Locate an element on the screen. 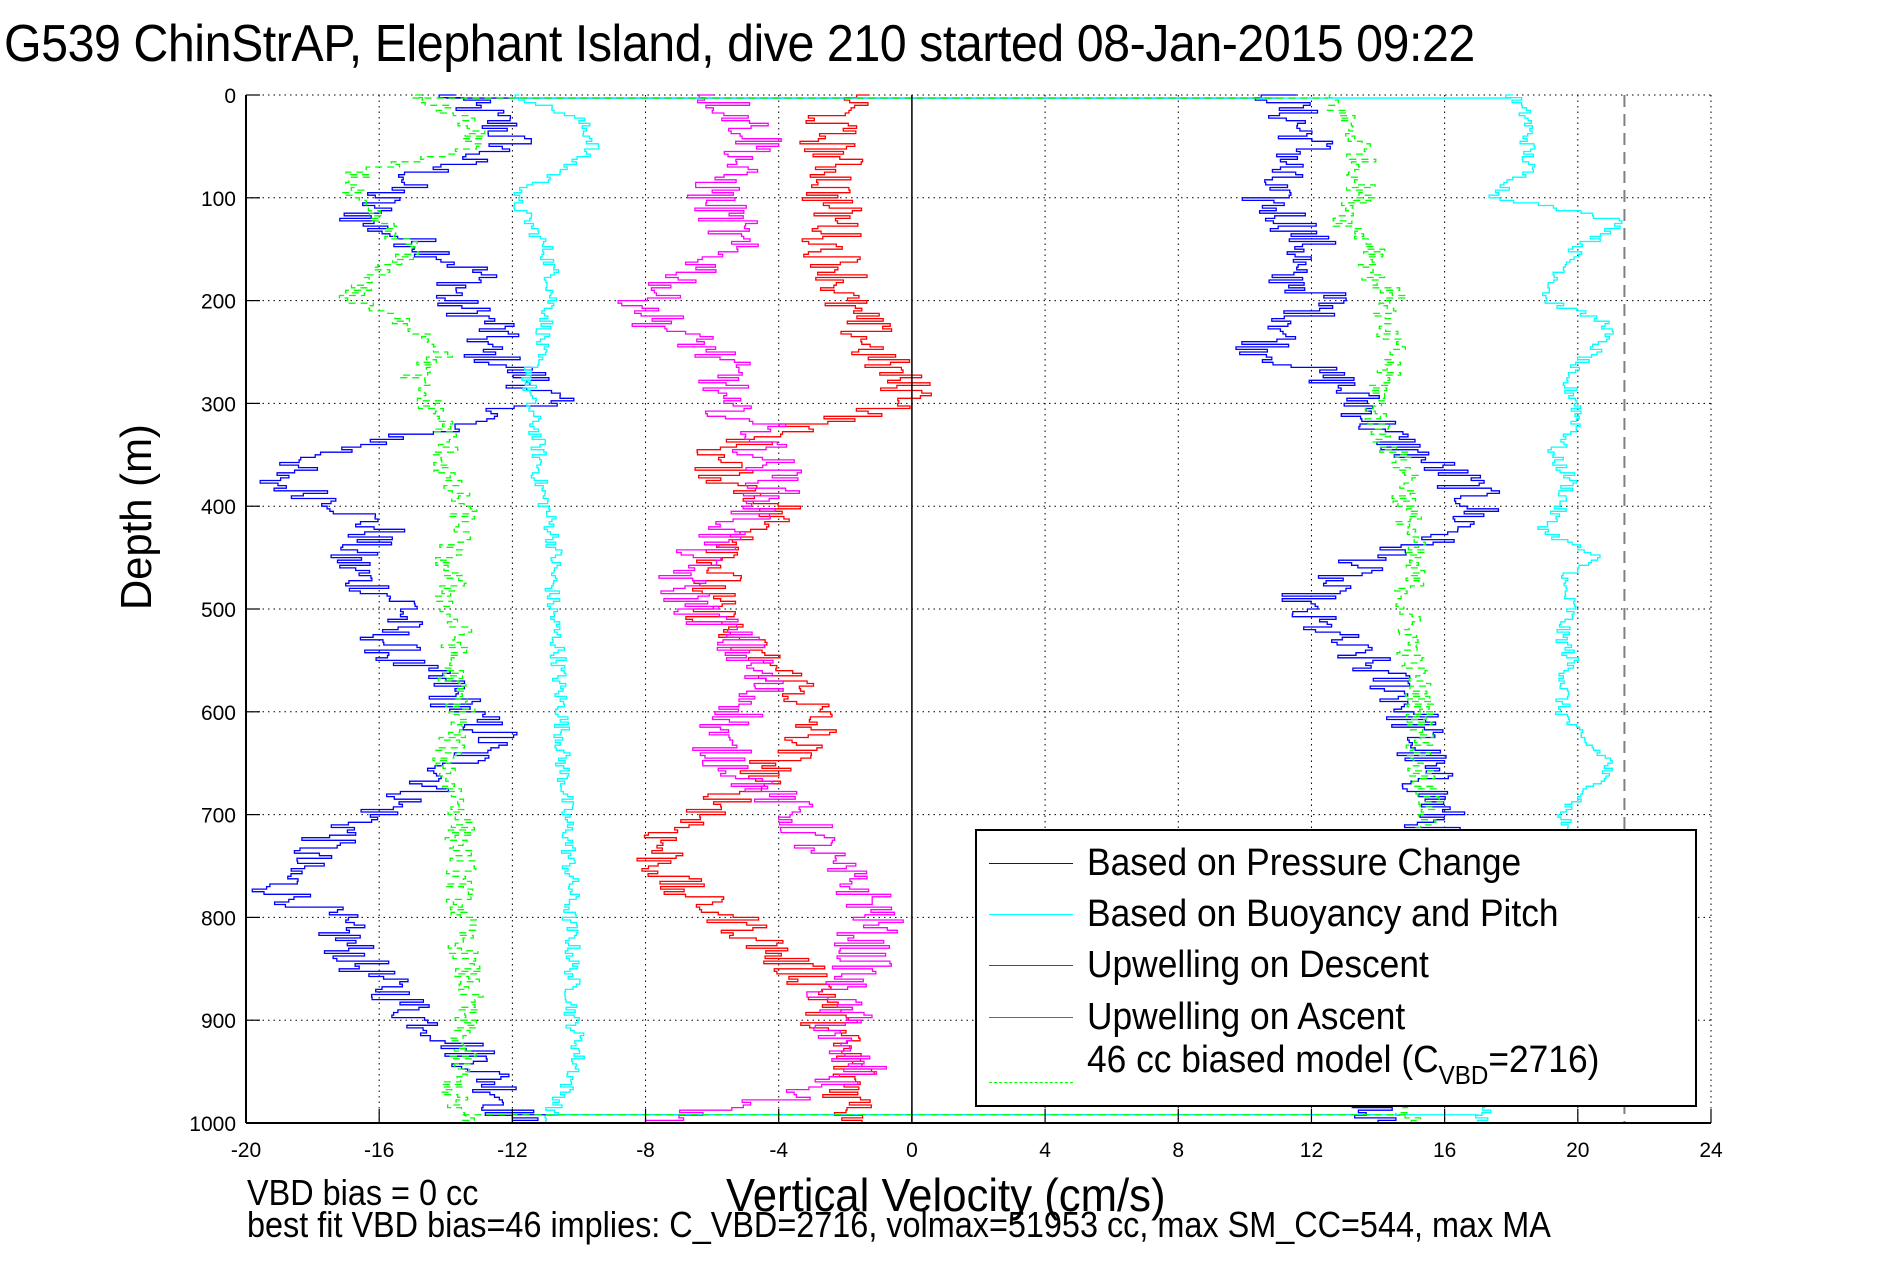 The height and width of the screenshot is (1262, 1891). x-tick-labels: -20 -16 -12 -8 -4 0 4 8 12 16 20 24 is located at coordinates (977, 1150).